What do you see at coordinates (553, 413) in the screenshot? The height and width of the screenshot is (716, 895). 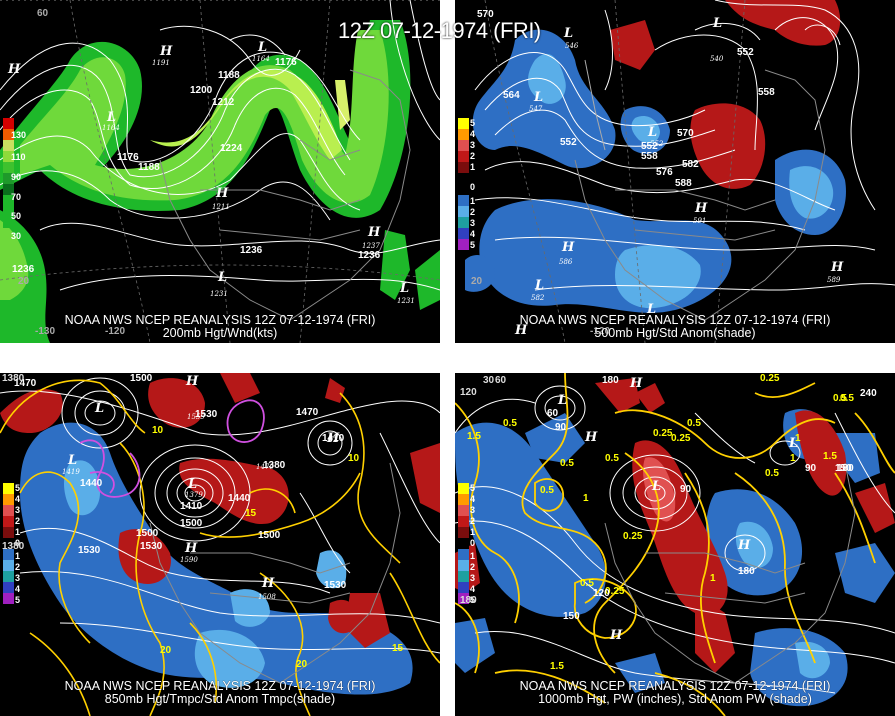 I see `contour-label: 60` at bounding box center [553, 413].